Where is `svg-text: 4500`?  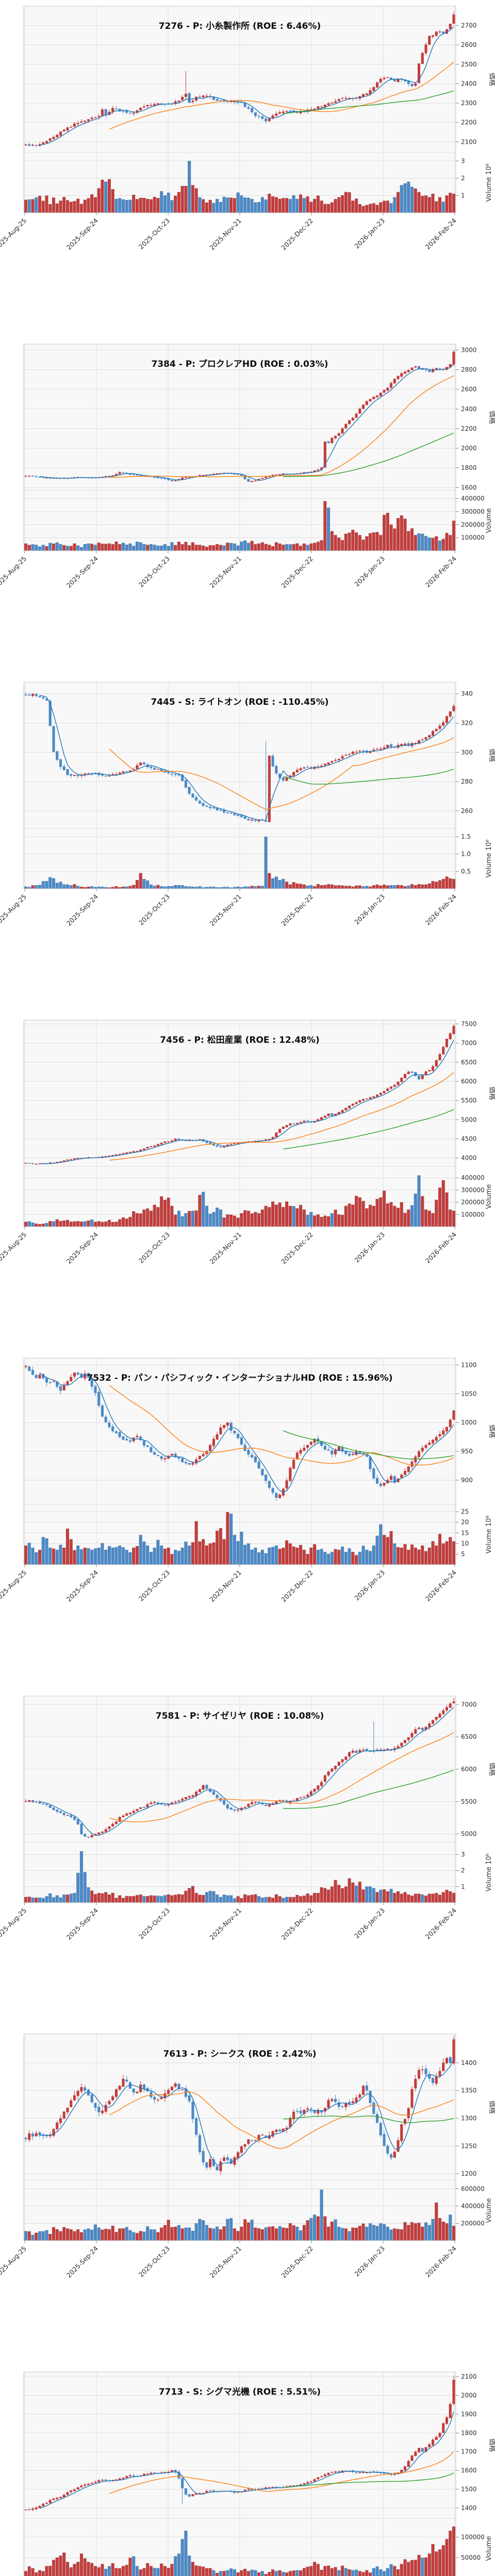
svg-text: 4500 is located at coordinates (469, 1138).